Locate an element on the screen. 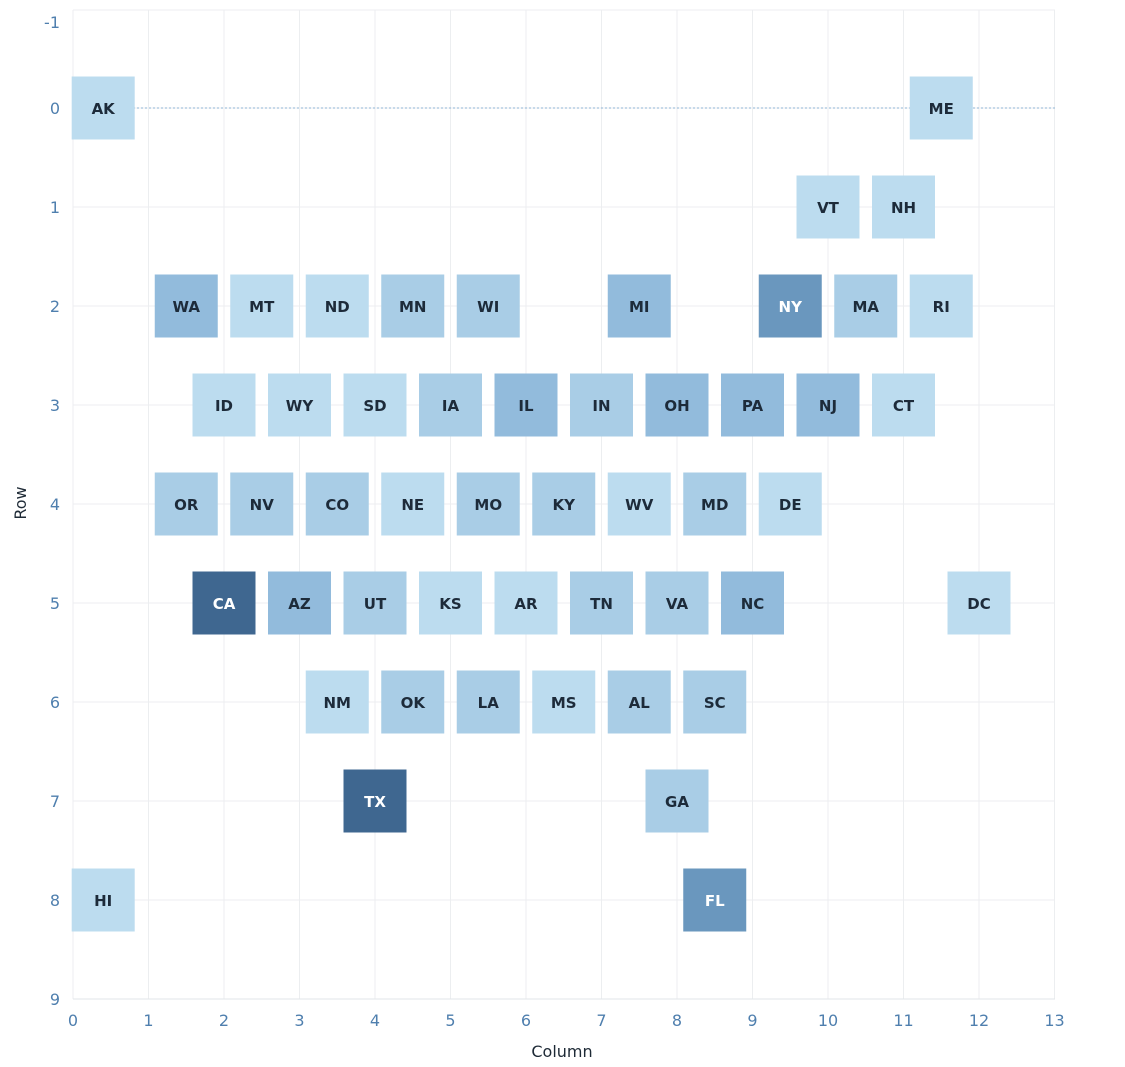  tile-label: UT is located at coordinates (375, 604).